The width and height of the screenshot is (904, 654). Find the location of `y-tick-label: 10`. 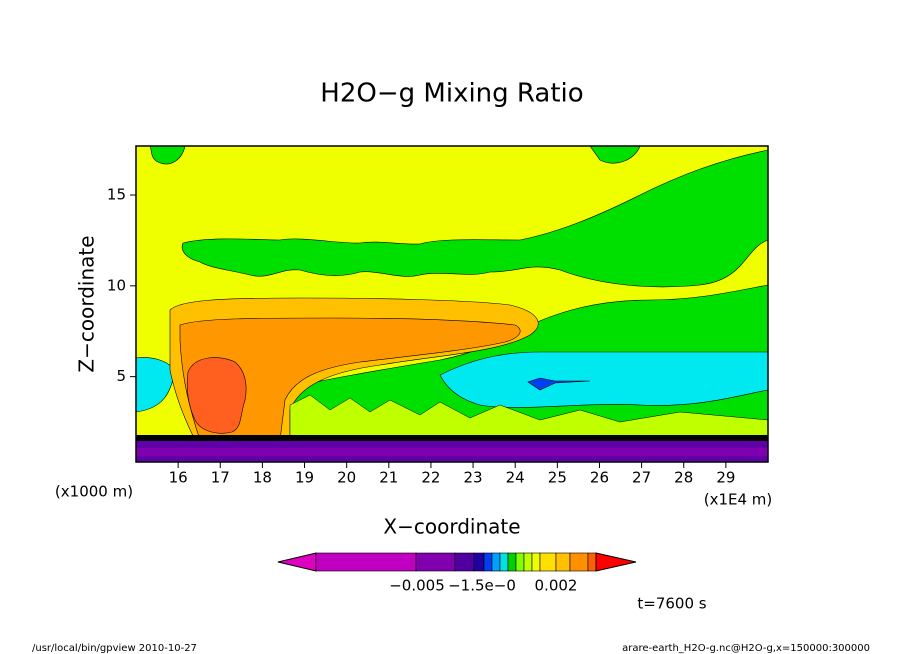

y-tick-label: 10 is located at coordinates (116, 285).